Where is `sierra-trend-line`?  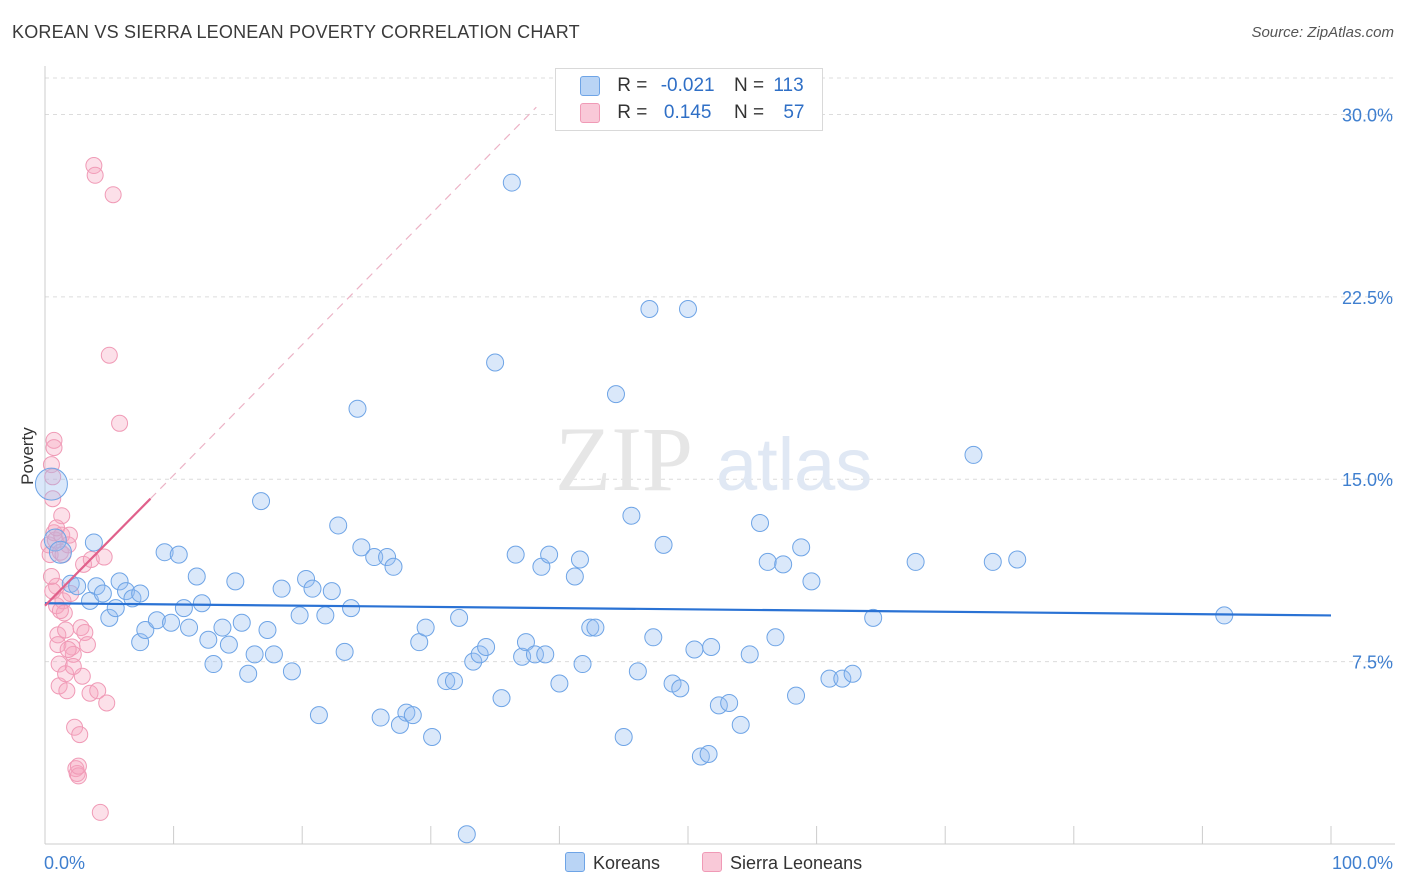
sierra-trend-line is located at coordinates (98, 552).